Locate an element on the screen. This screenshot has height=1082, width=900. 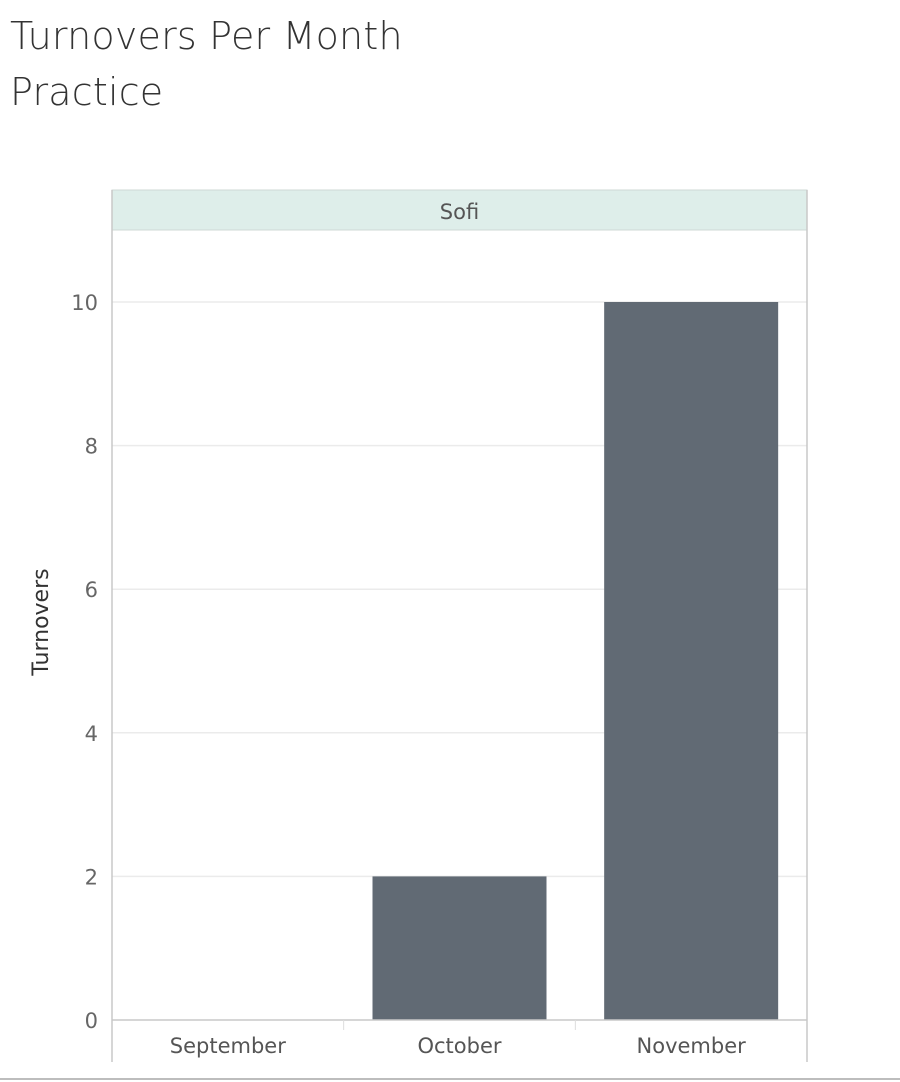
y-axis-label: Turnovers is located at coordinates (41, 622).